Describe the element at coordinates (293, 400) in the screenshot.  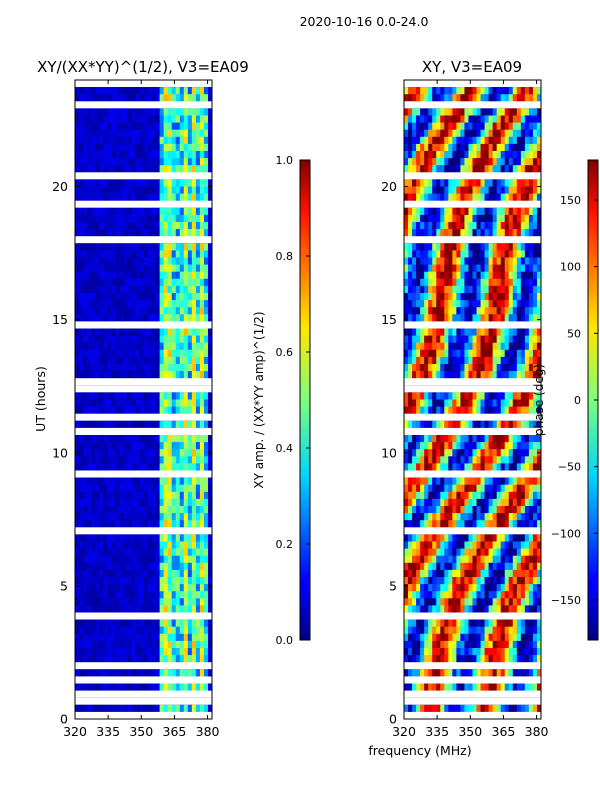
I see `amplitude-colorbar-ticks: 0.00.20.40.60.81.0` at that location.